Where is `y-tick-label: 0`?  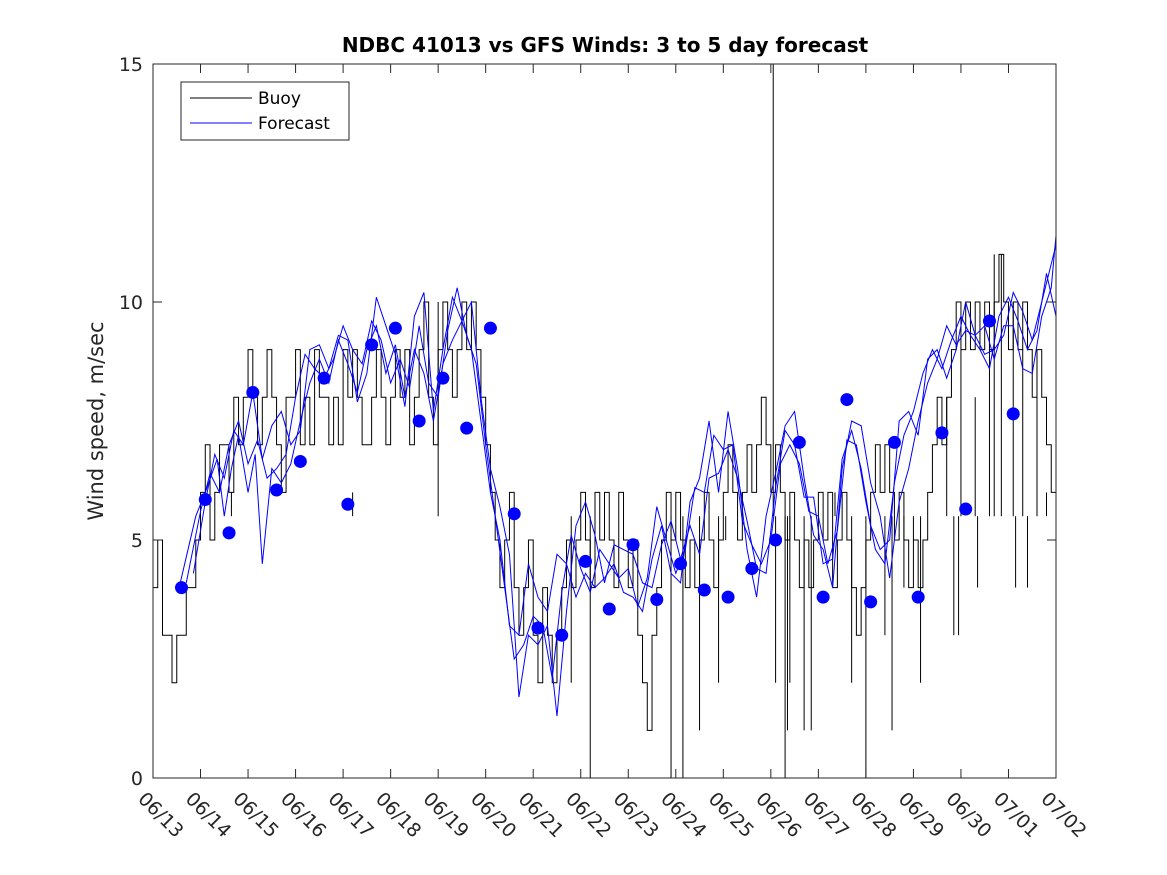
y-tick-label: 0 is located at coordinates (137, 779).